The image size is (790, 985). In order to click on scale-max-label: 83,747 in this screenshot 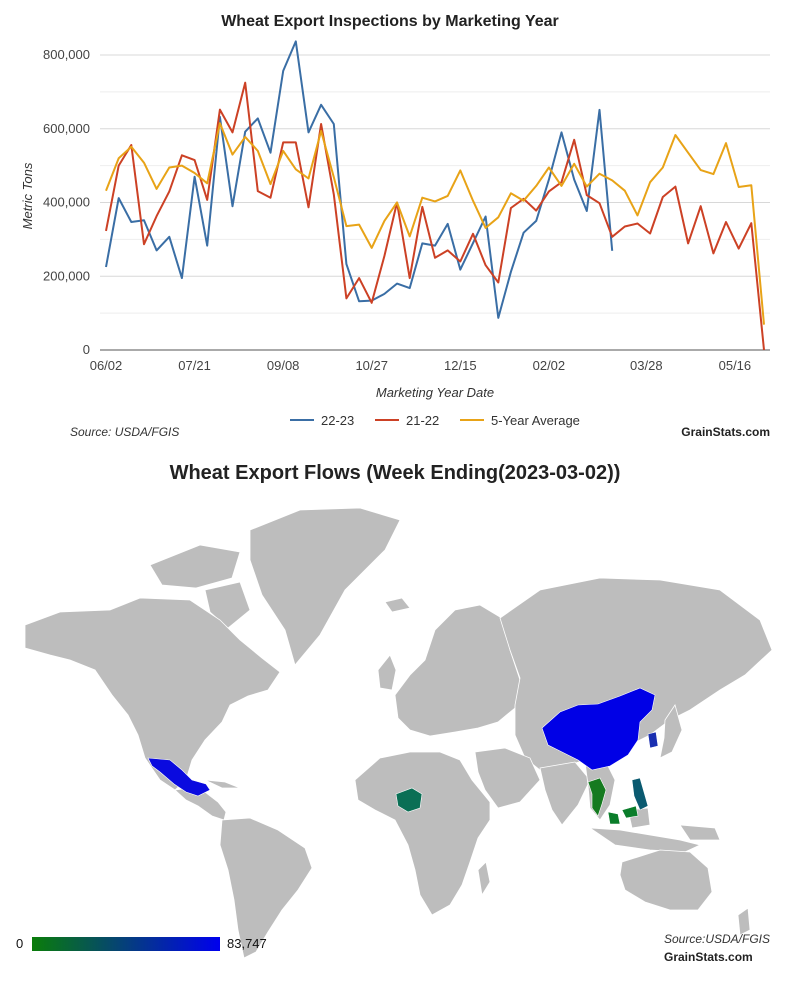, I will do `click(247, 943)`.